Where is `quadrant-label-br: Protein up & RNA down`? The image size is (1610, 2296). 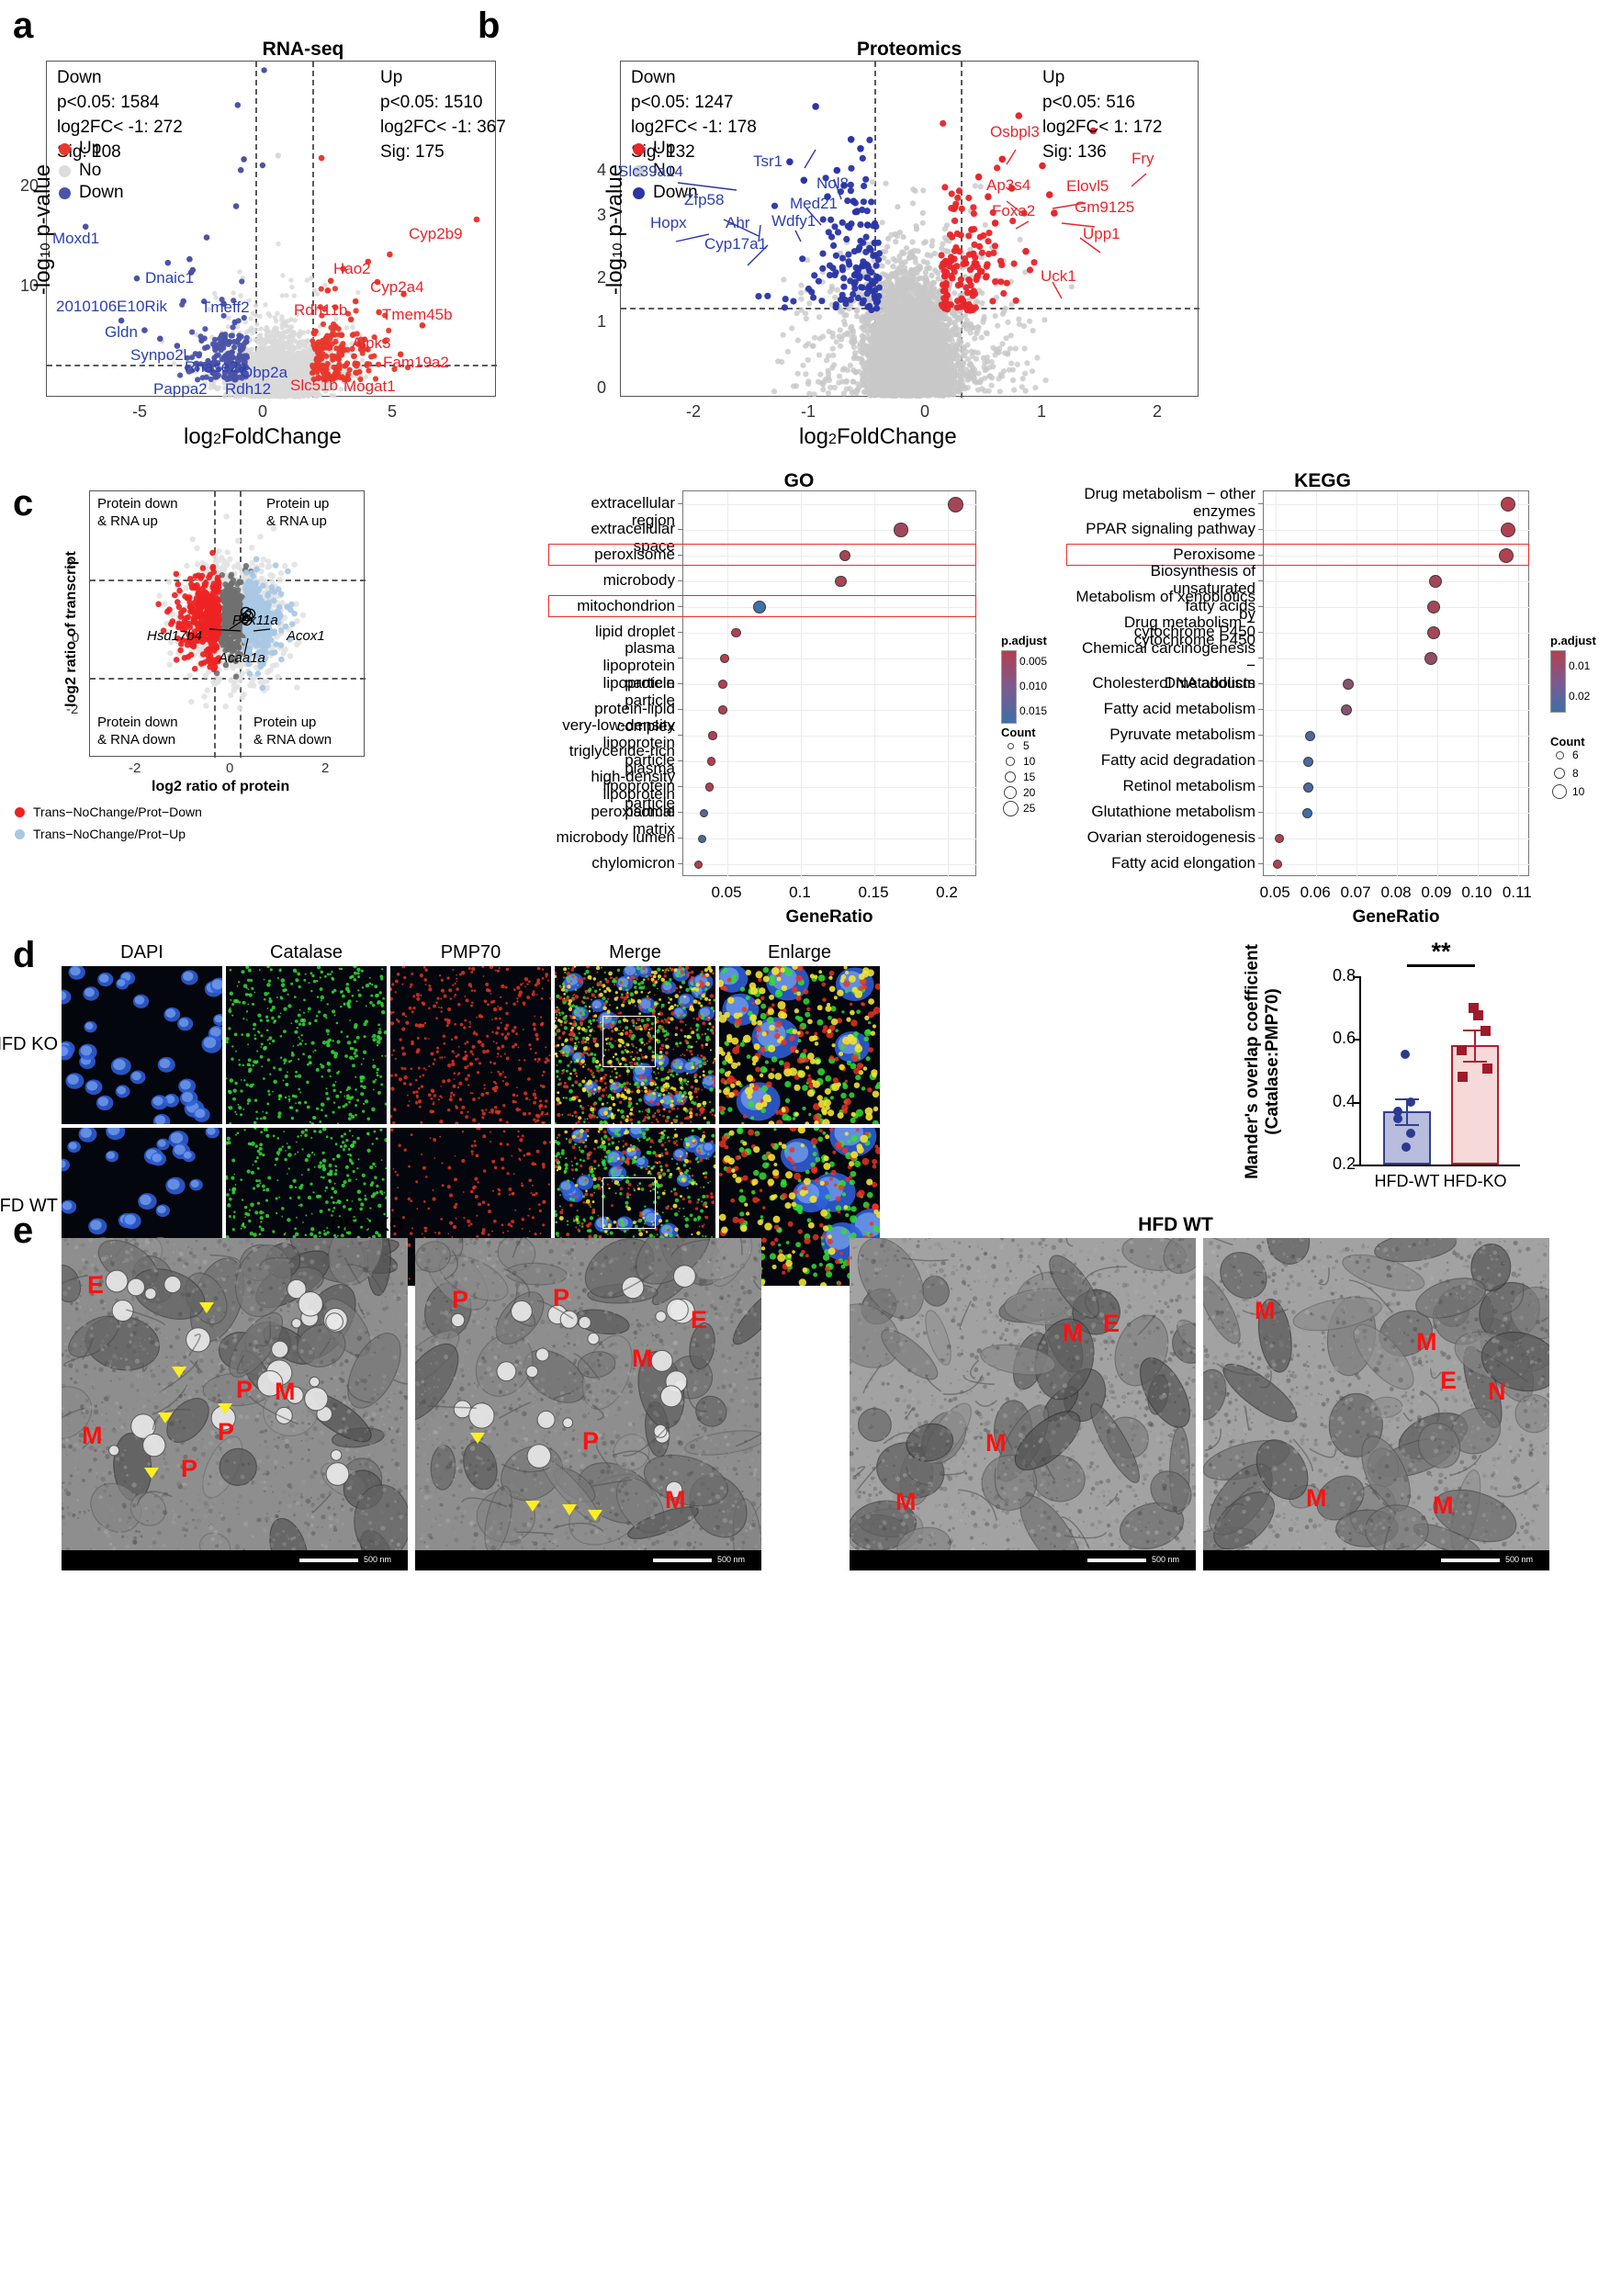 quadrant-label-br: Protein up & RNA down is located at coordinates (292, 732).